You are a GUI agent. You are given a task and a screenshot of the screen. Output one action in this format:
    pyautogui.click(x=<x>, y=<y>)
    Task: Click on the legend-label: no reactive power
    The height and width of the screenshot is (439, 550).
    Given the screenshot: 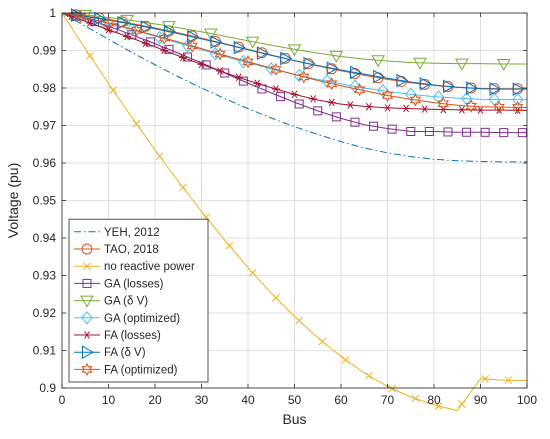 What is the action you would take?
    pyautogui.click(x=149, y=267)
    